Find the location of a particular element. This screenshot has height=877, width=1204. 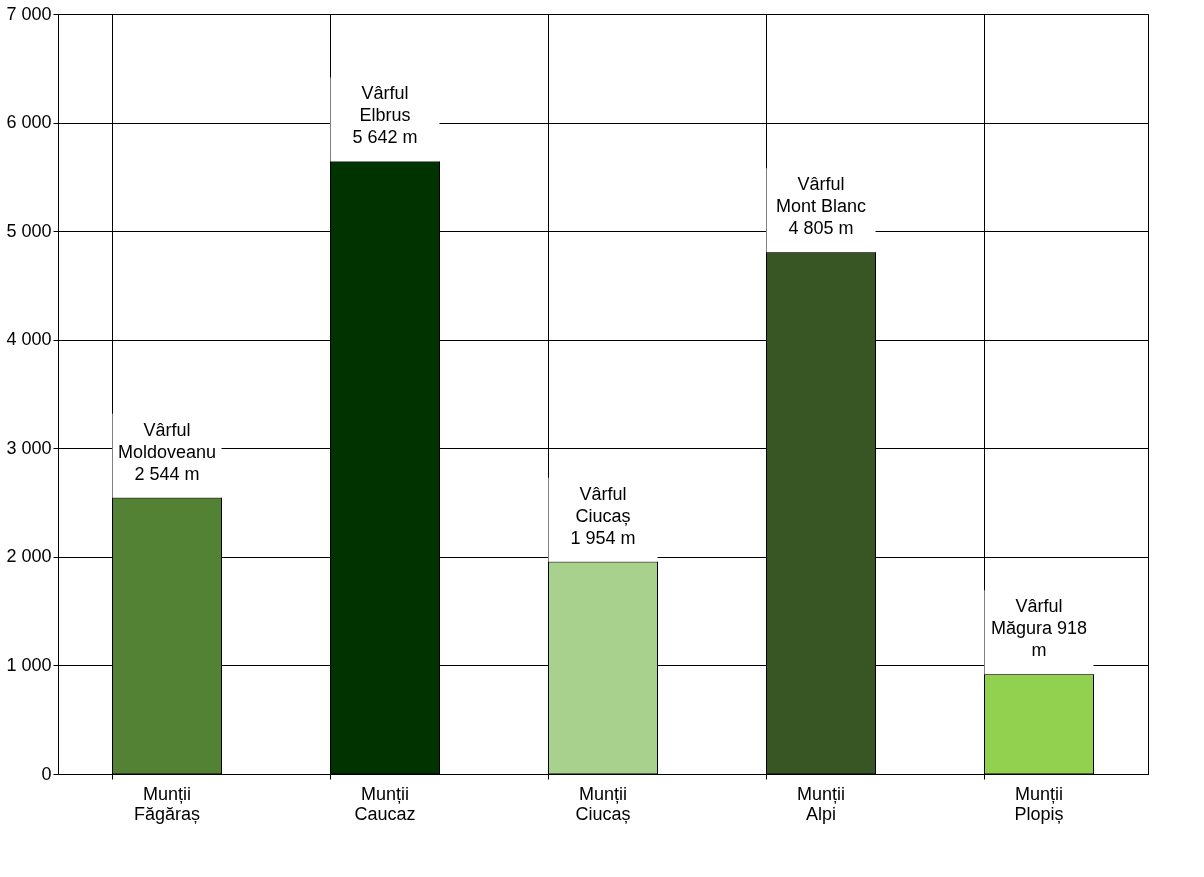

x-tick-label: Munții Ciucaș is located at coordinates (603, 803).